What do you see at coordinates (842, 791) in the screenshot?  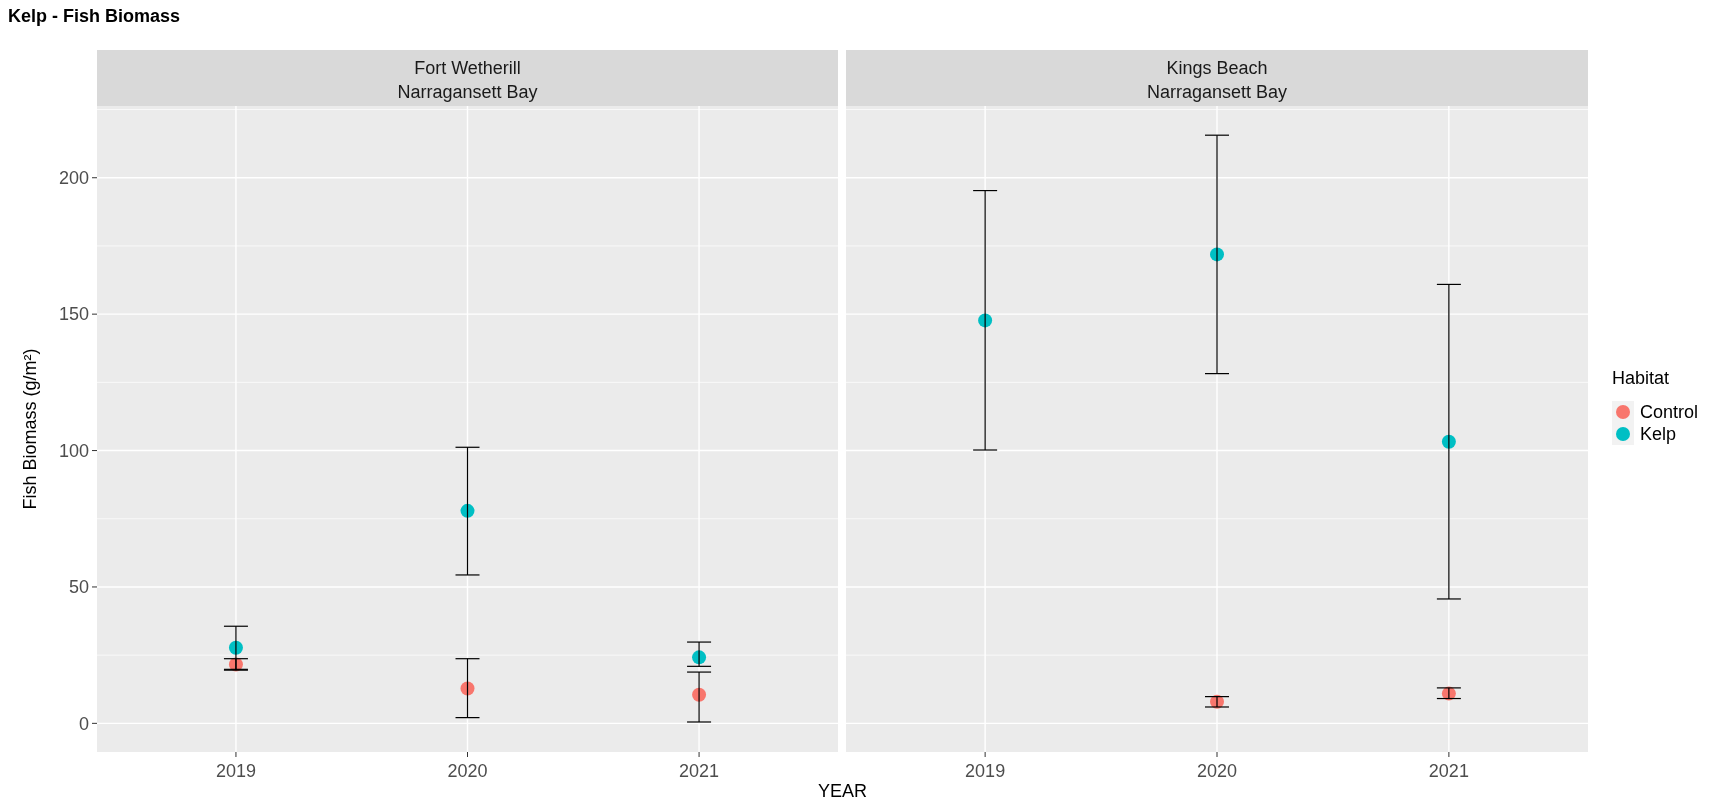 I see `x-axis-title: YEAR` at bounding box center [842, 791].